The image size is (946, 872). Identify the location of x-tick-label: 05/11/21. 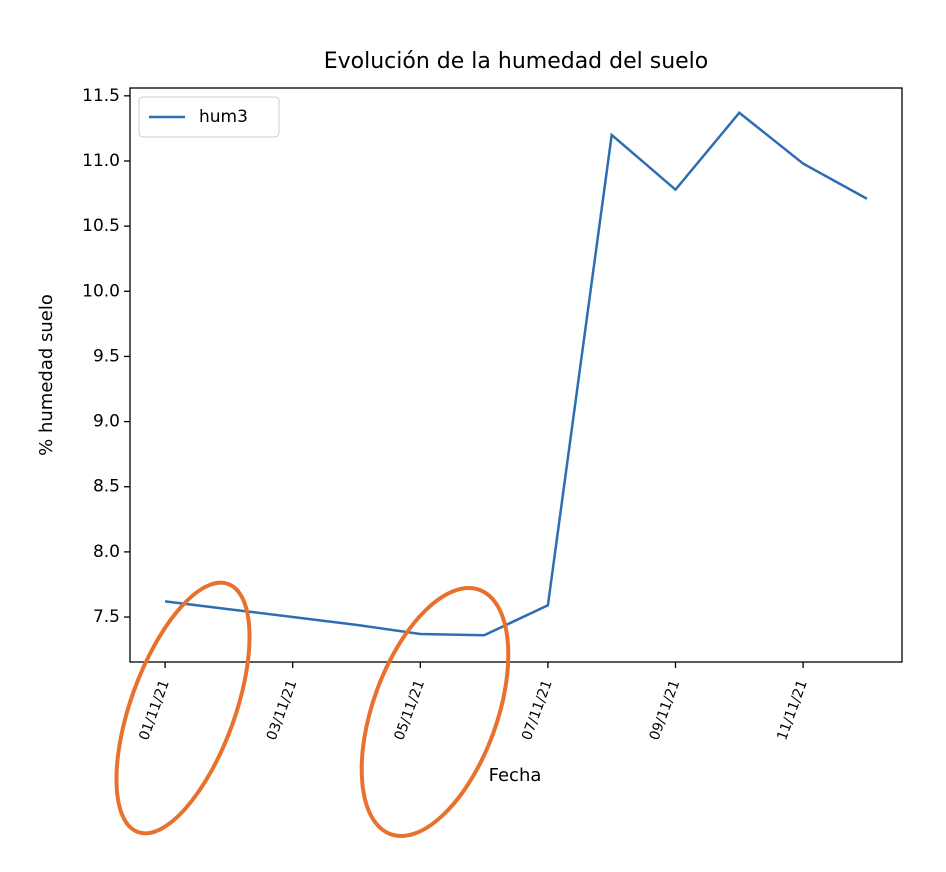
(410, 710).